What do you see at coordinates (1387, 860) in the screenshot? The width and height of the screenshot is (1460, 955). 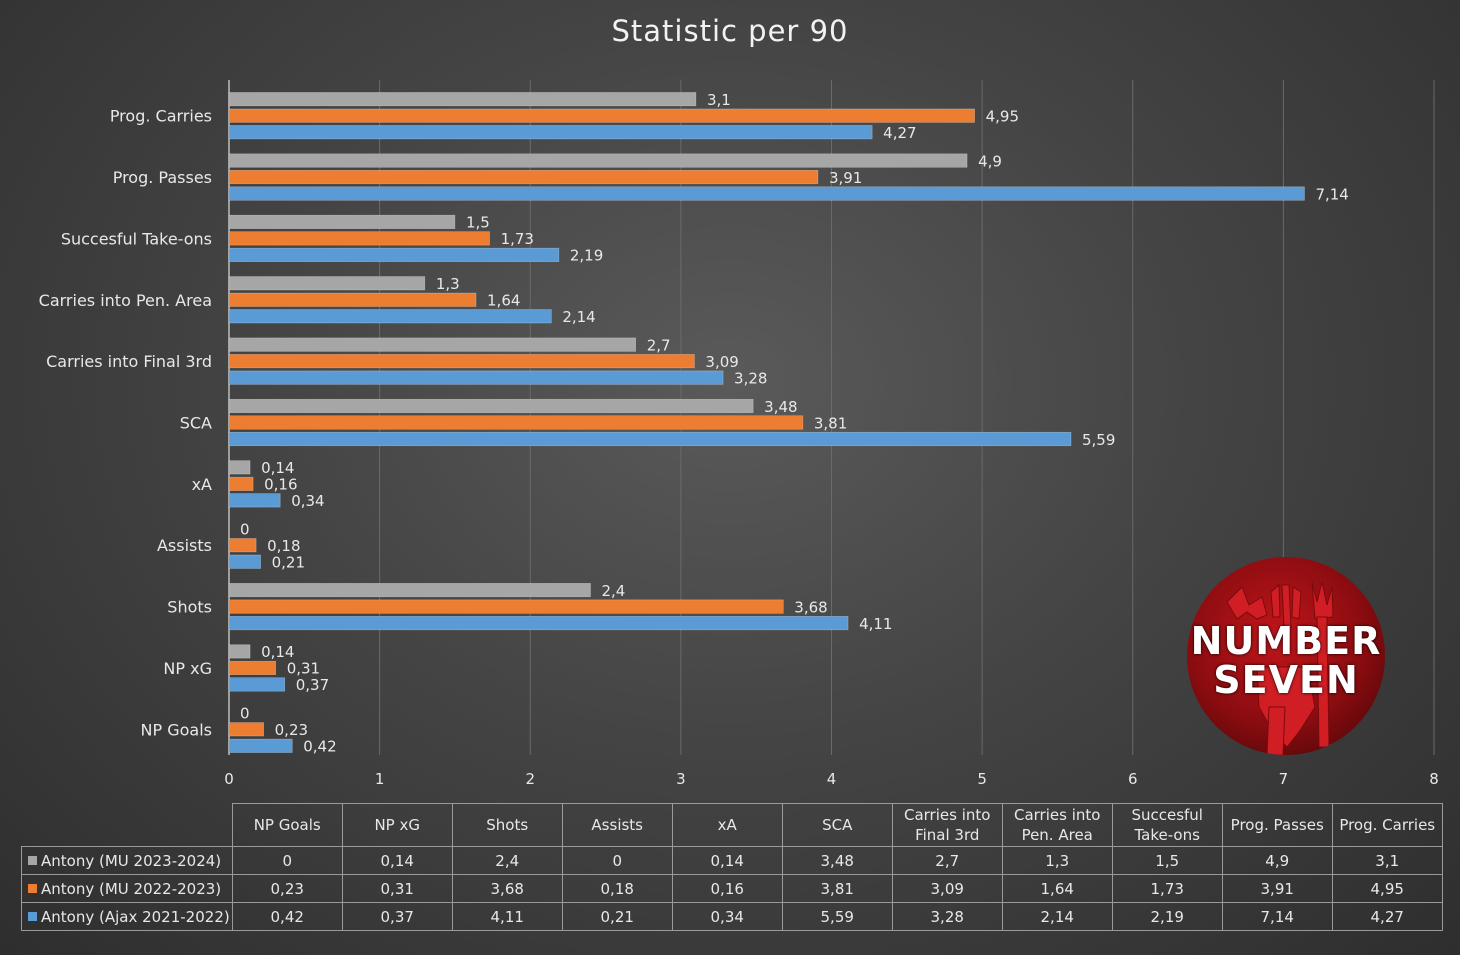 I see `table-cell: 3,1` at bounding box center [1387, 860].